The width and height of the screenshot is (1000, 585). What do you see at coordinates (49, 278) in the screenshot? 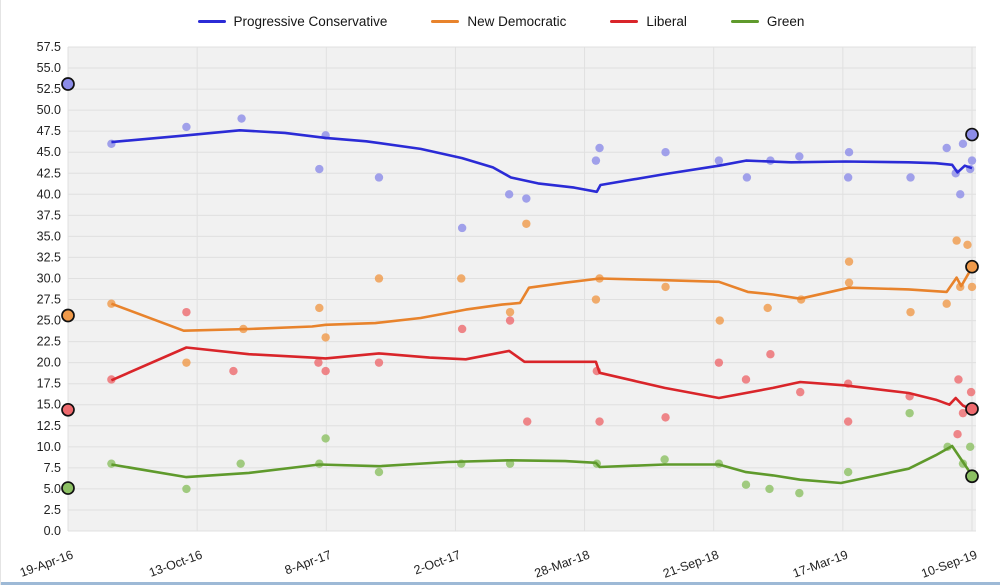
I see `y-axis-tick-label: 30.0` at bounding box center [49, 278].